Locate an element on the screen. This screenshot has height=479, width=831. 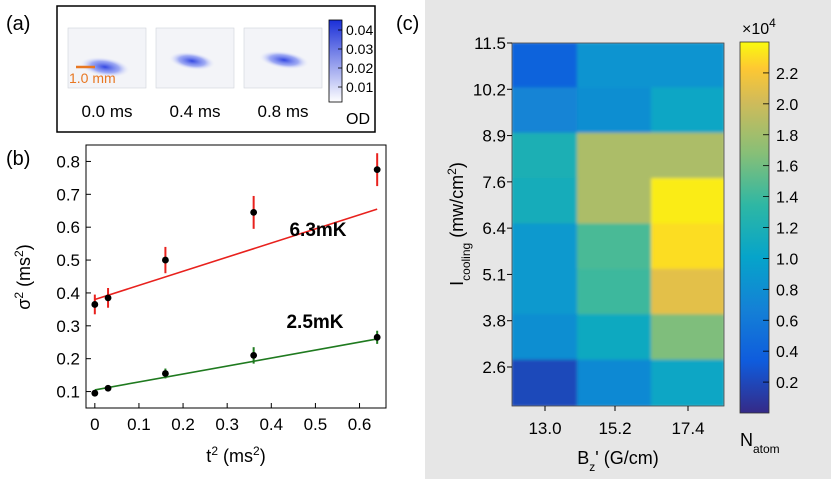
heatmap-y-tick-label: 11.5 is located at coordinates (490, 43).